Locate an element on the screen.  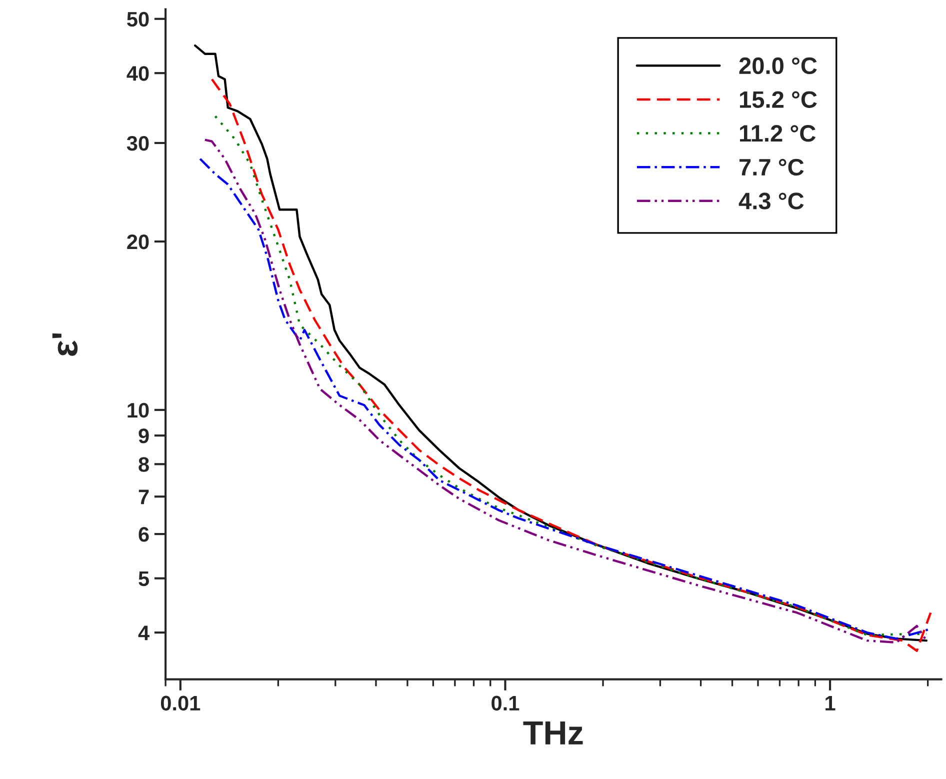
legend-label: 15.2 °C is located at coordinates (778, 99).